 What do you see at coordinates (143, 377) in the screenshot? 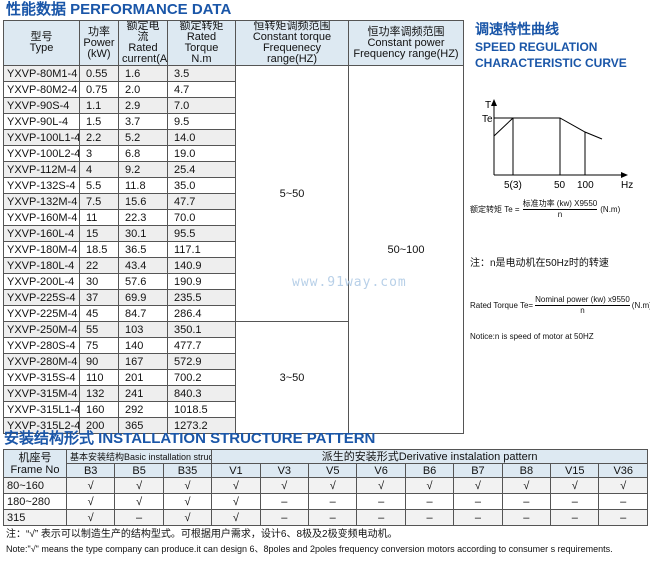
I see `table-cell: 201` at bounding box center [143, 377].